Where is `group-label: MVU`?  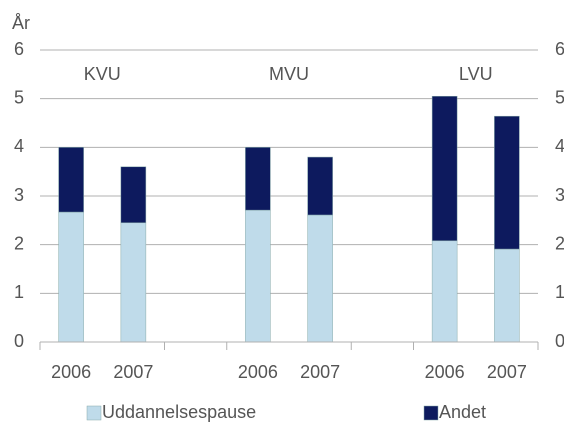 group-label: MVU is located at coordinates (289, 74).